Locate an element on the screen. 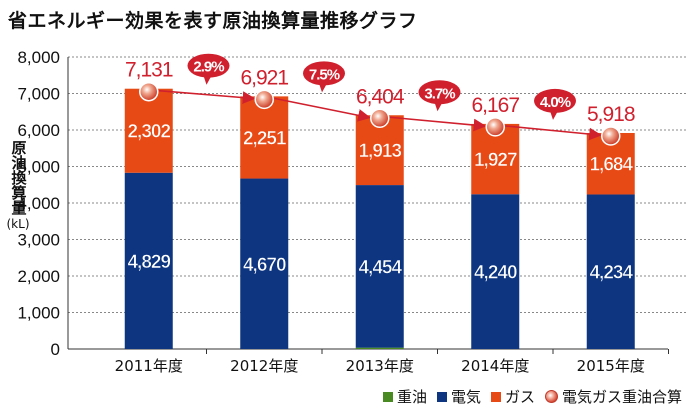  reduction-label: 4.0% is located at coordinates (555, 102).